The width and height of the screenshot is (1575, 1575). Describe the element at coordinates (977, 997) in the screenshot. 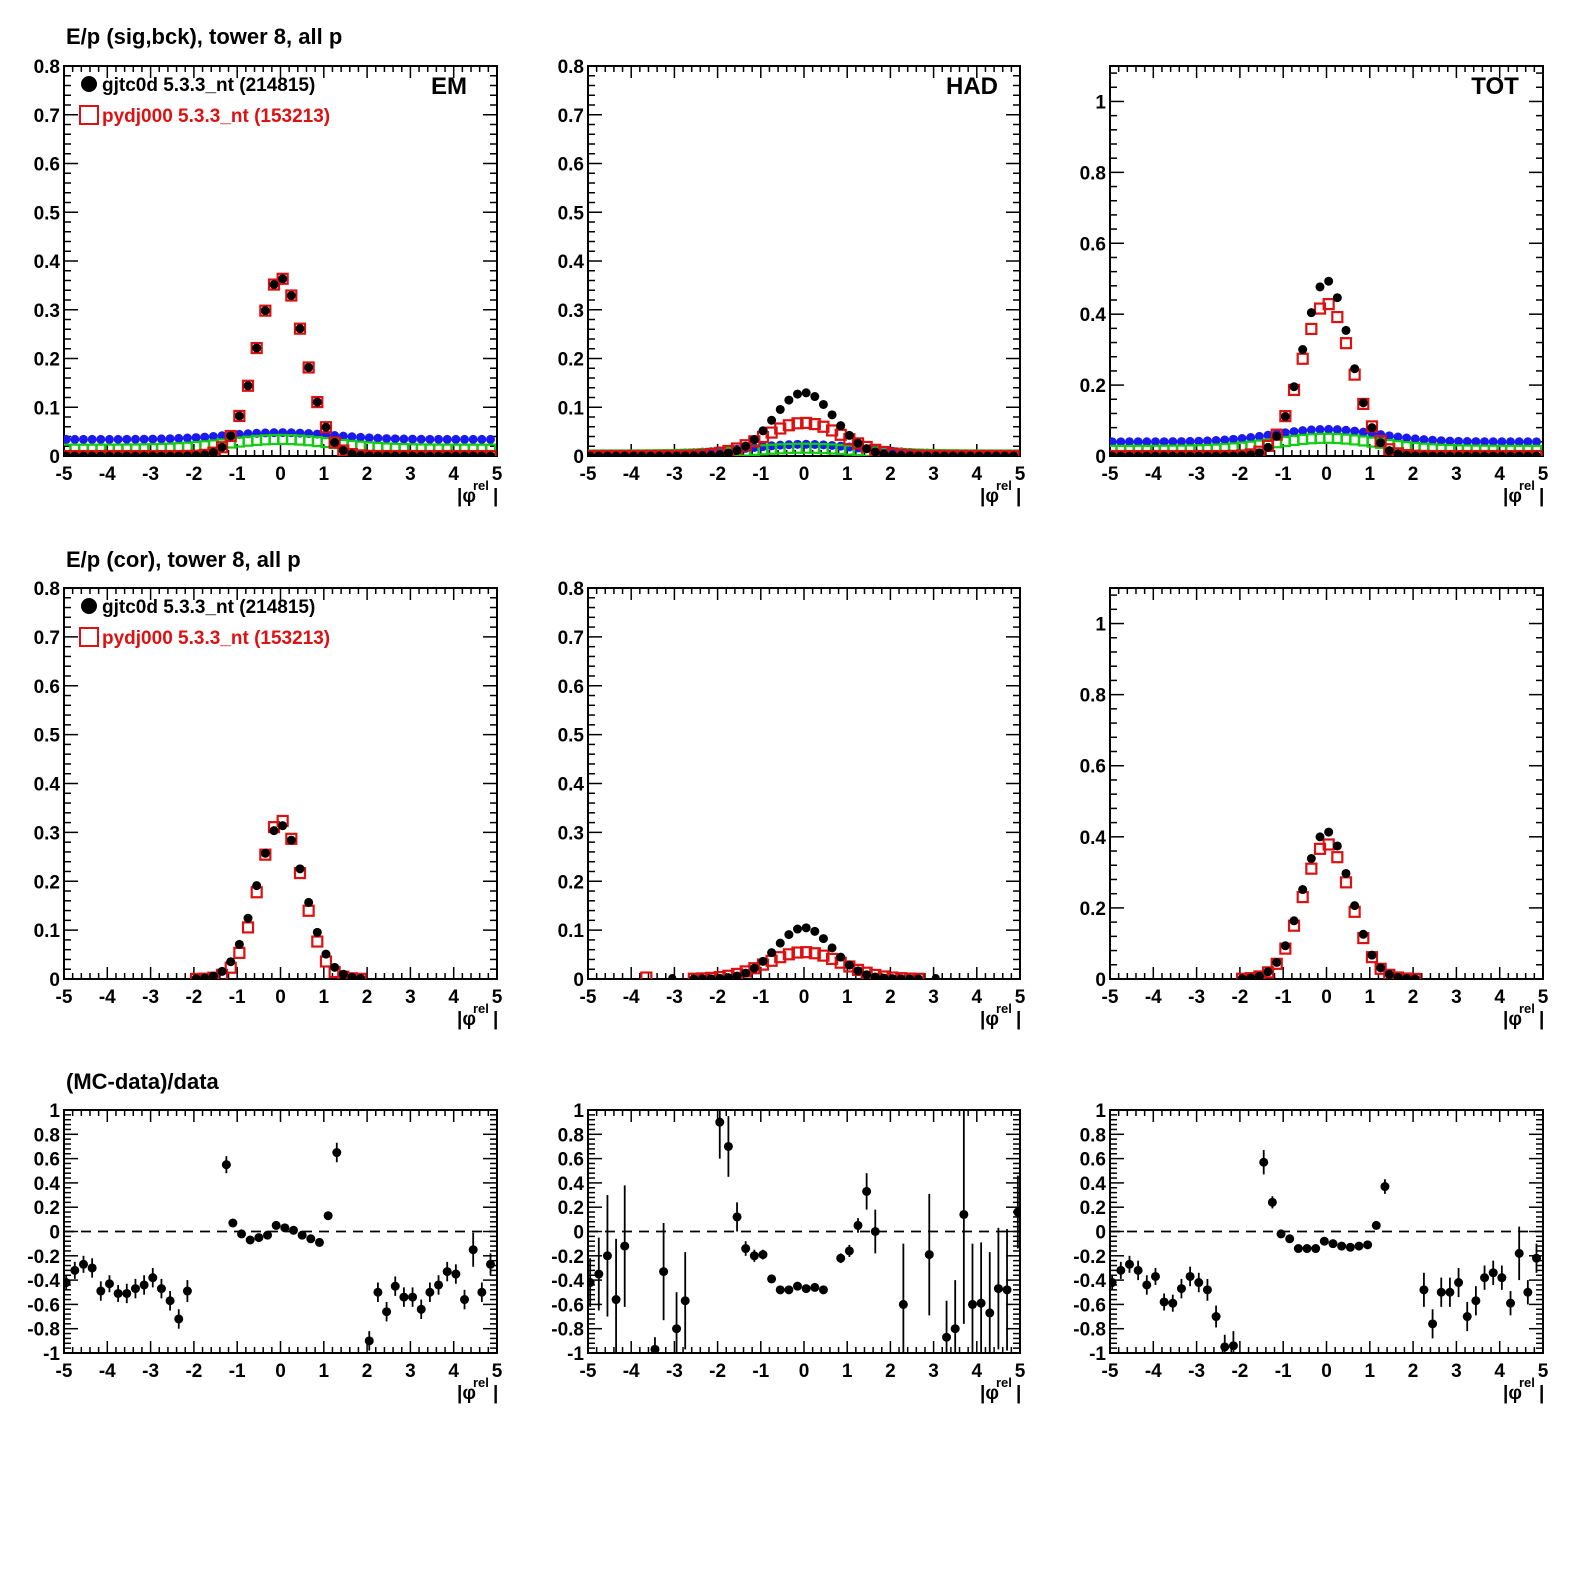

I see `x-tick-label: 4` at that location.